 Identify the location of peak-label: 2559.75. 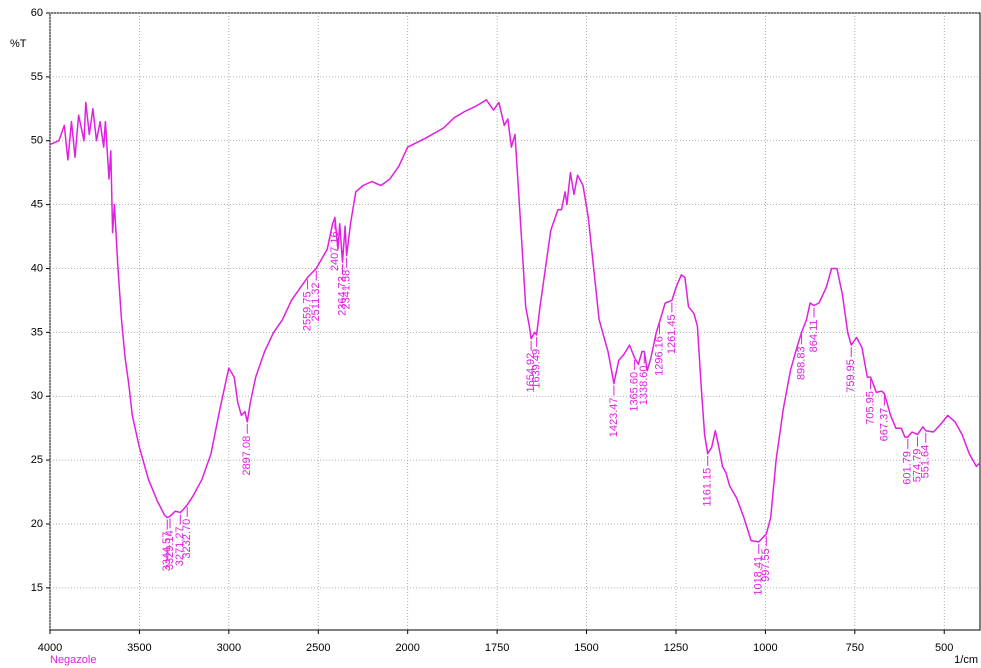
(308, 311).